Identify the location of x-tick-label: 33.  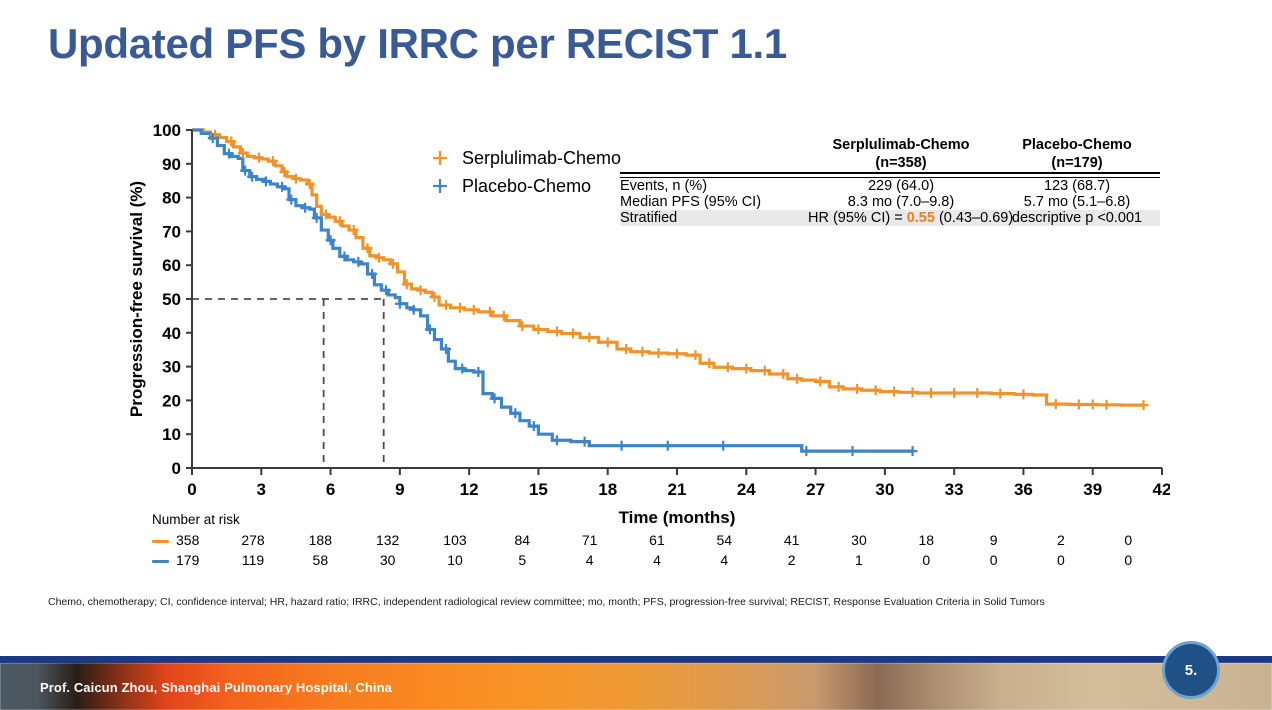
(954, 489).